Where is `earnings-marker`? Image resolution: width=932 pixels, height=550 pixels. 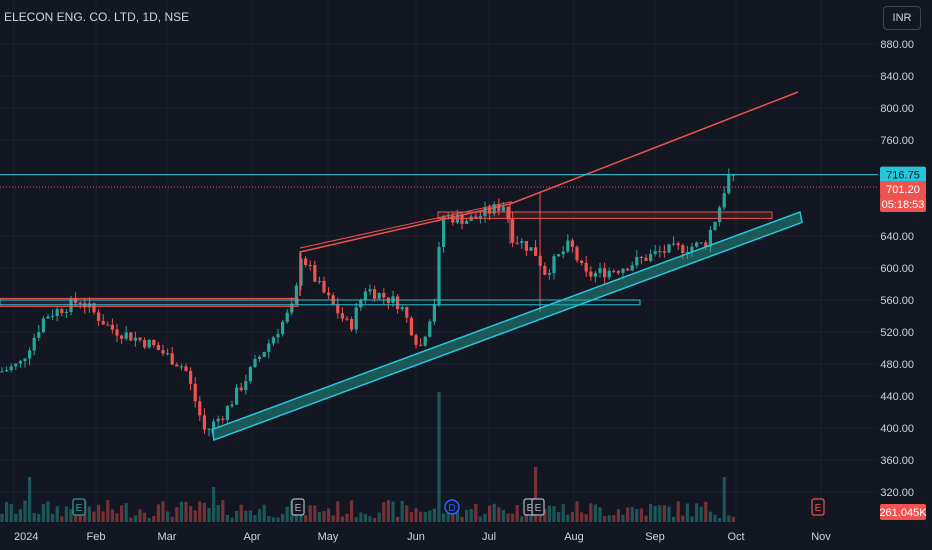 earnings-marker is located at coordinates (79, 507).